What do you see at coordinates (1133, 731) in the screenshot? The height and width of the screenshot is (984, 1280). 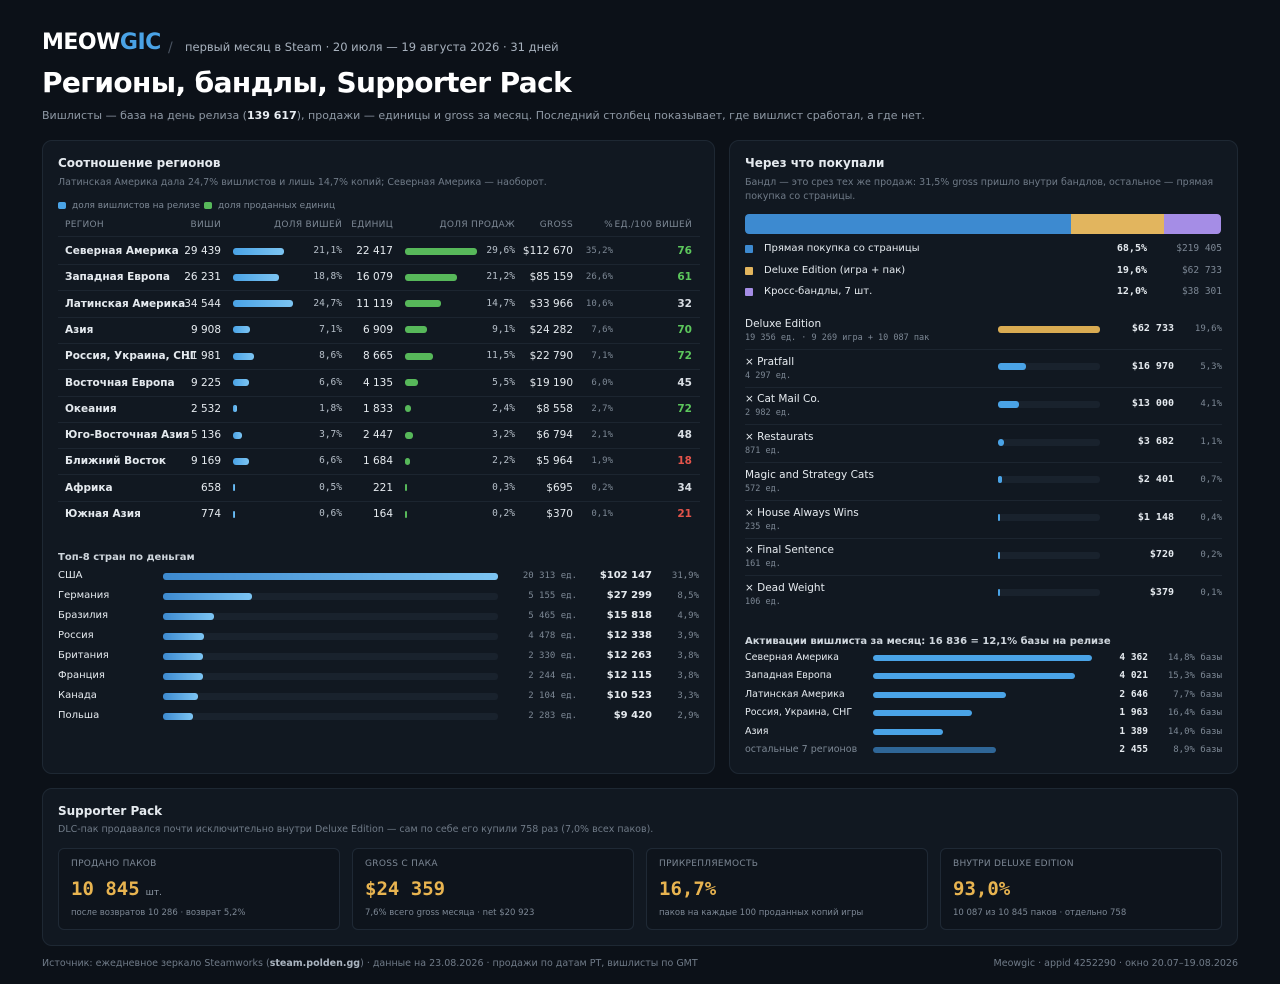 I see `activation-count: 1 389` at bounding box center [1133, 731].